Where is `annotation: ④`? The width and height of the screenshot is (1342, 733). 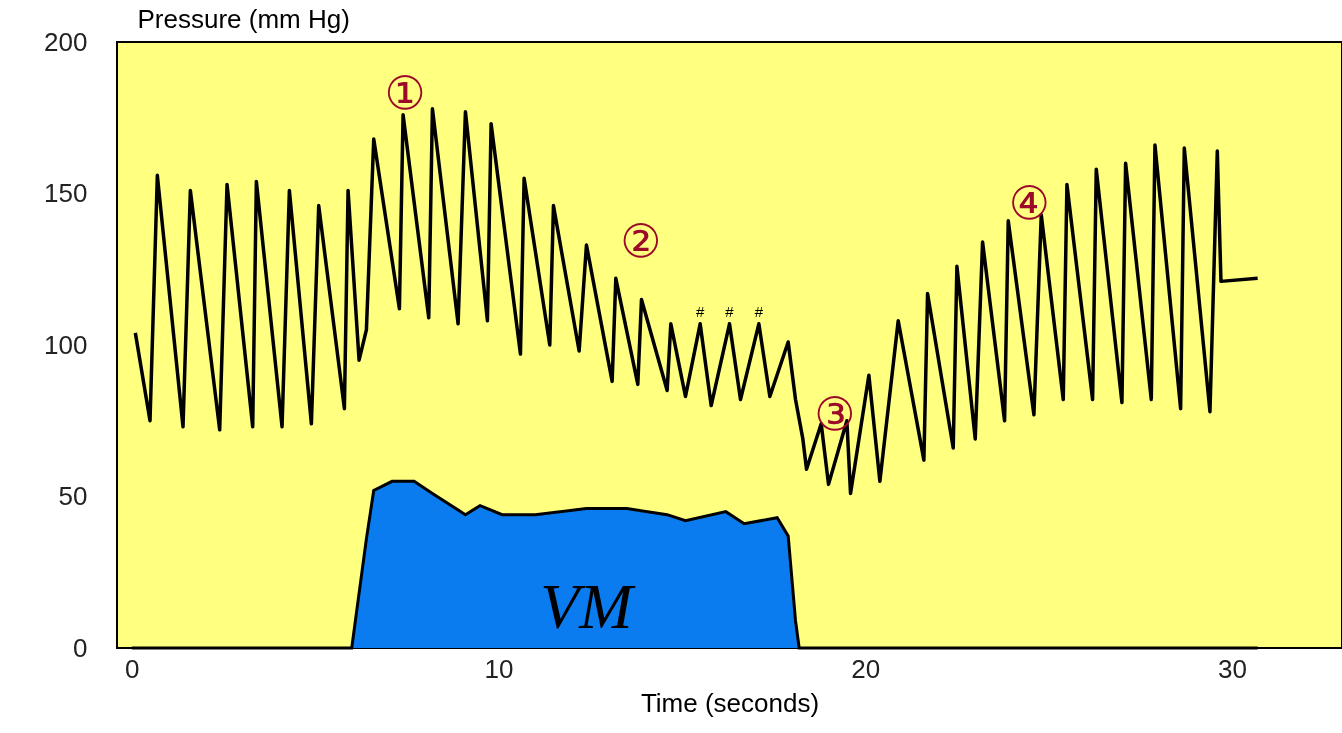
annotation: ④ is located at coordinates (1029, 202).